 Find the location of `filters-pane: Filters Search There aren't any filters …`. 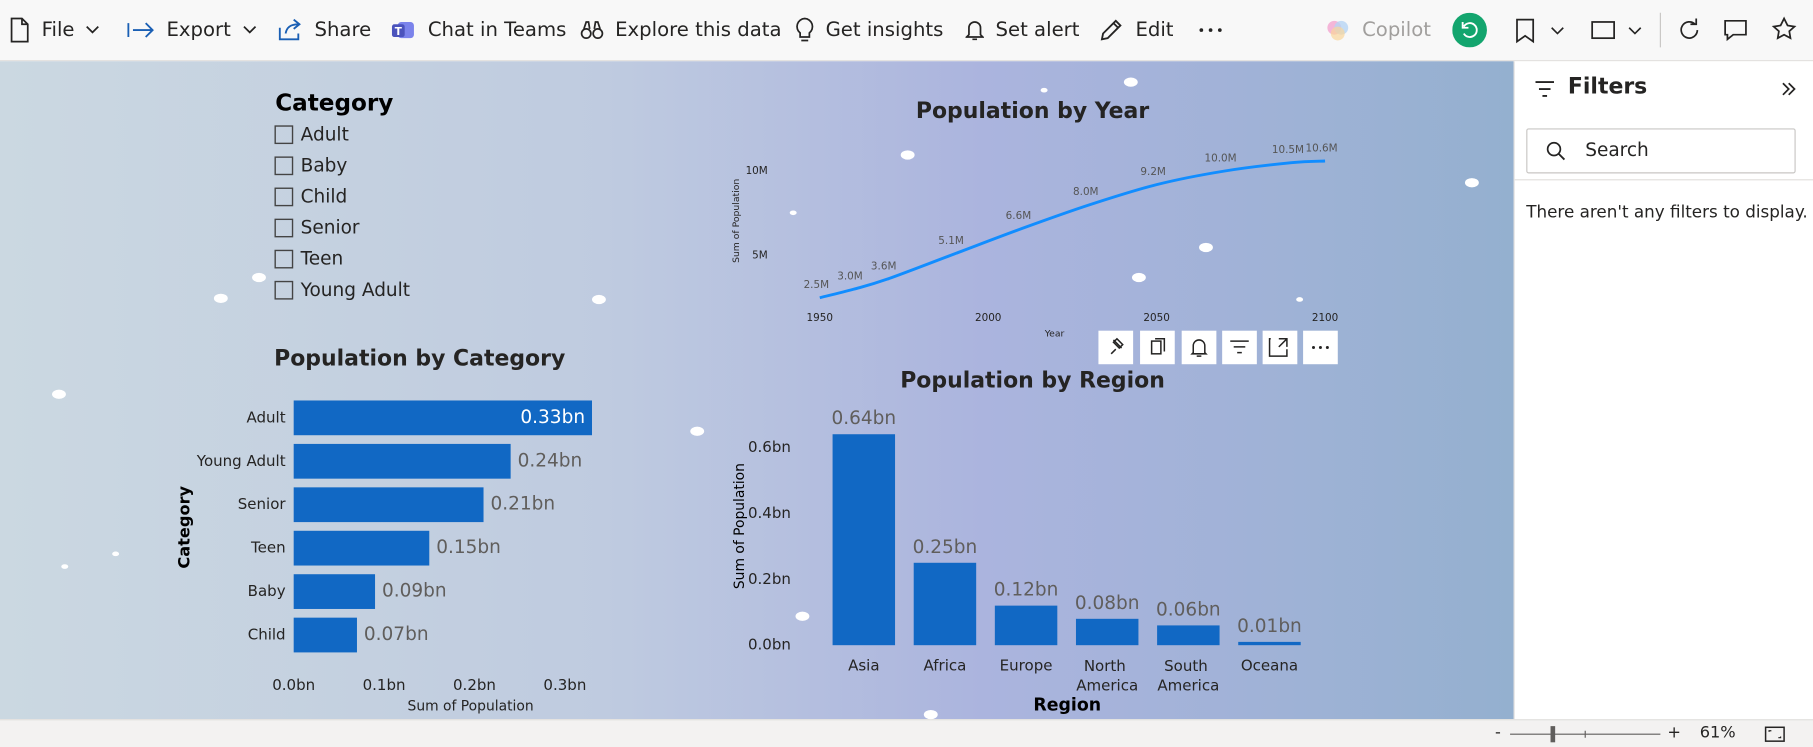

filters-pane: Filters Search There aren't any filters … is located at coordinates (1663, 390).